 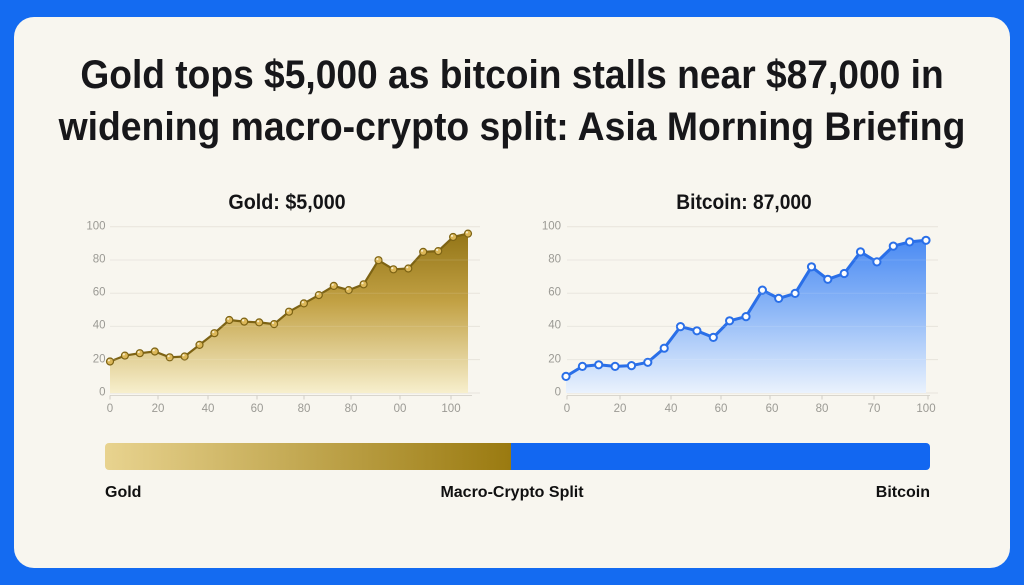 What do you see at coordinates (874, 409) in the screenshot?
I see `svg-text: 70` at bounding box center [874, 409].